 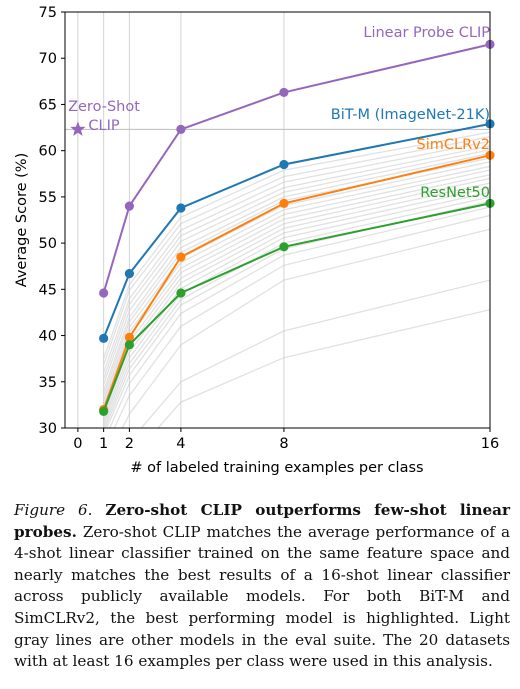 I want to click on series-label-resnet: ResNet50, so click(x=455, y=193).